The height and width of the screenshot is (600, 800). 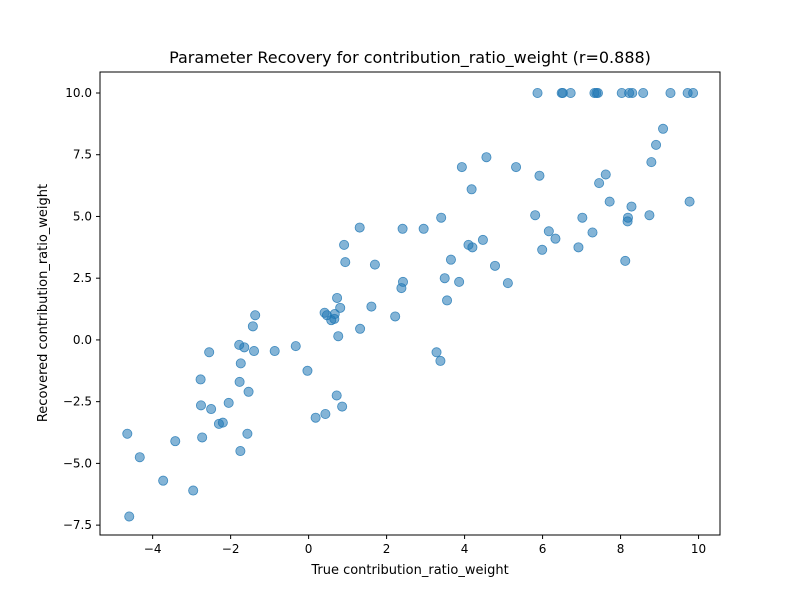 What do you see at coordinates (698, 549) in the screenshot?
I see `x-tick-label: 10` at bounding box center [698, 549].